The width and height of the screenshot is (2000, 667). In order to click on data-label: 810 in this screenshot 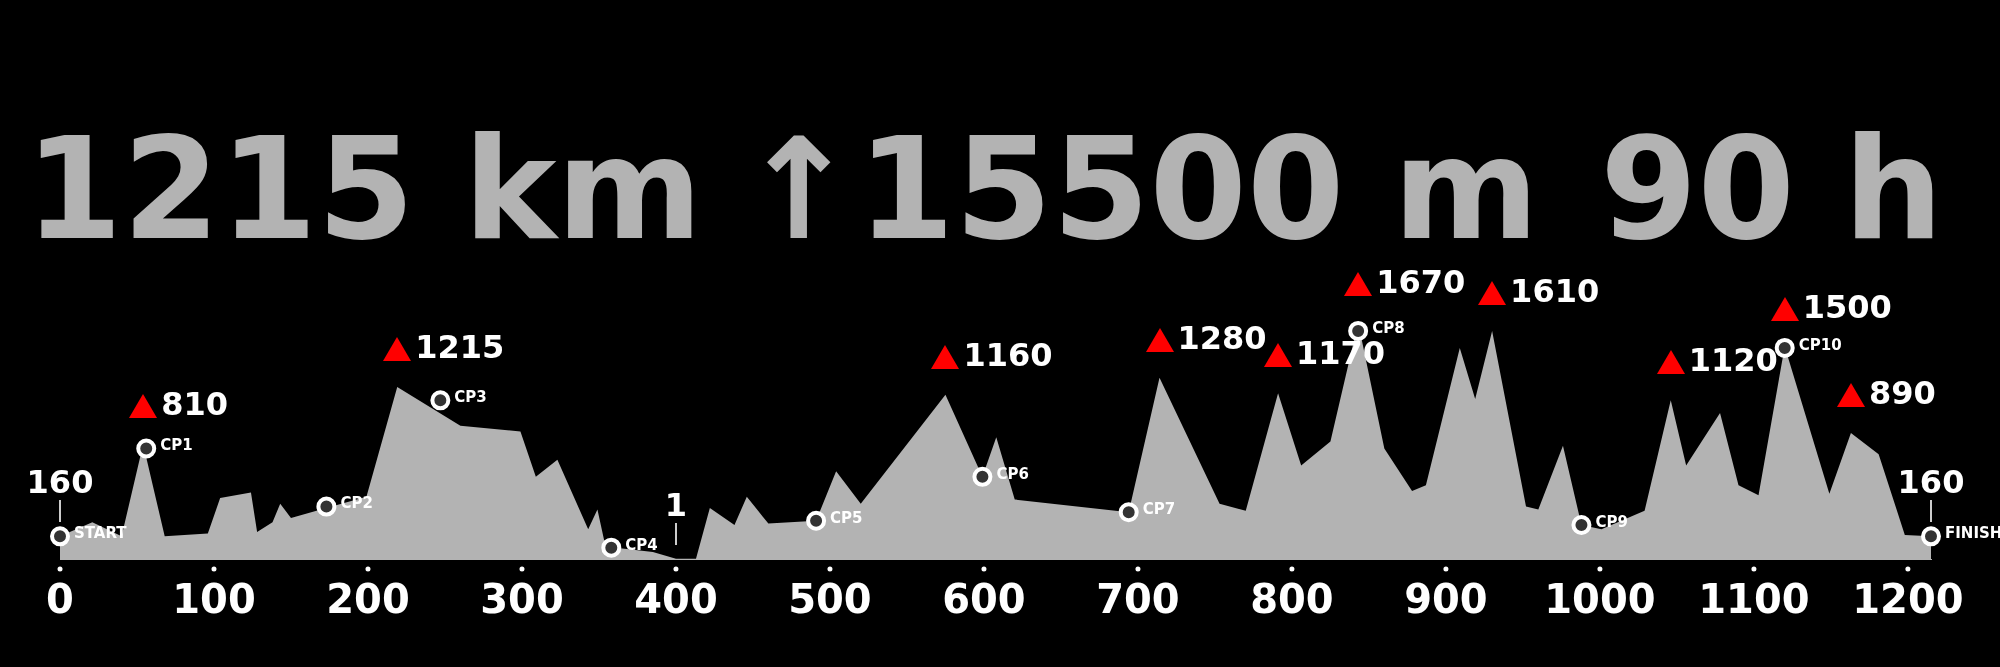, I will do `click(194, 404)`.